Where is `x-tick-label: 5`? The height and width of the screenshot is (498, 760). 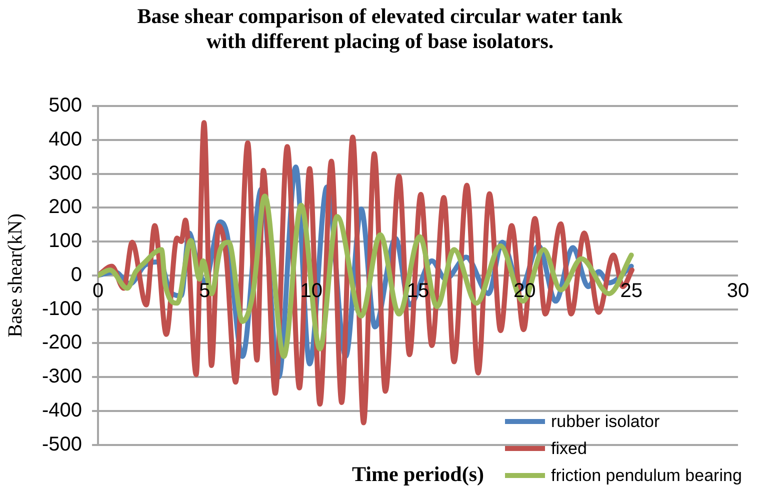 x-tick-label: 5 is located at coordinates (204, 291).